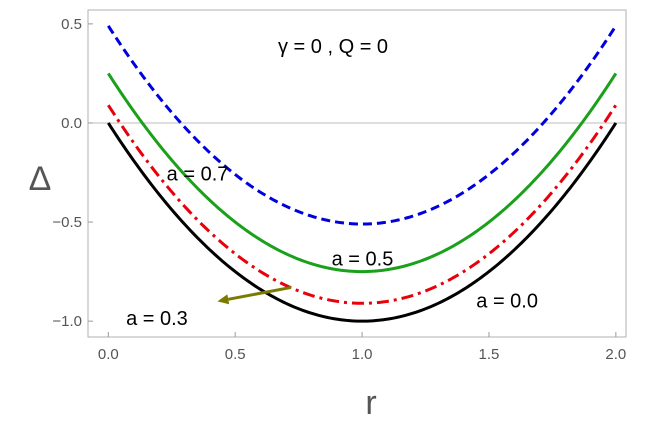 The image size is (648, 425). I want to click on arrow-head, so click(223, 299).